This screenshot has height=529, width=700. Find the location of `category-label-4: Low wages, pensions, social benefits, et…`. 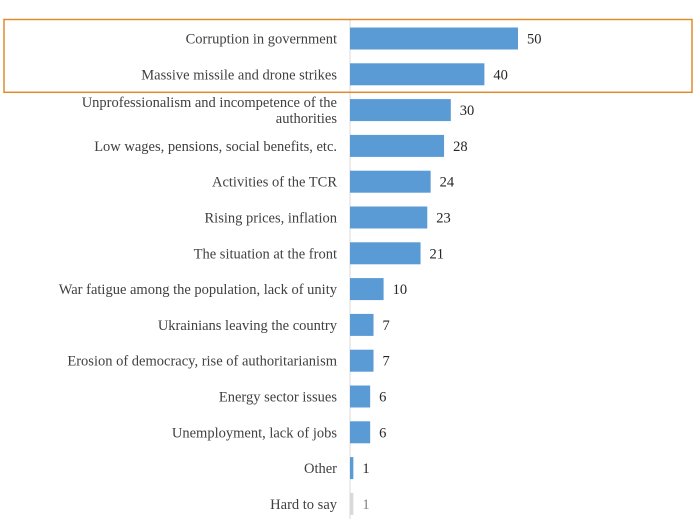

category-label-4: Low wages, pensions, social benefits, et… is located at coordinates (215, 147).